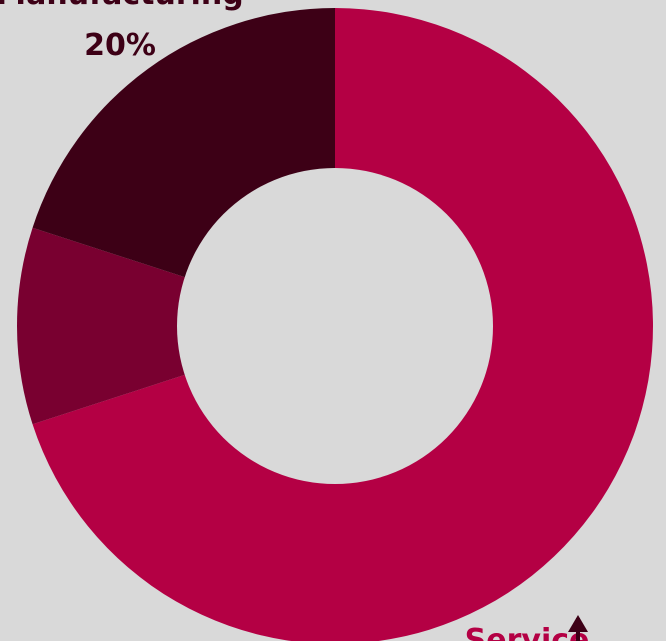  What do you see at coordinates (578, 628) in the screenshot?
I see `arrow-icon` at bounding box center [578, 628].